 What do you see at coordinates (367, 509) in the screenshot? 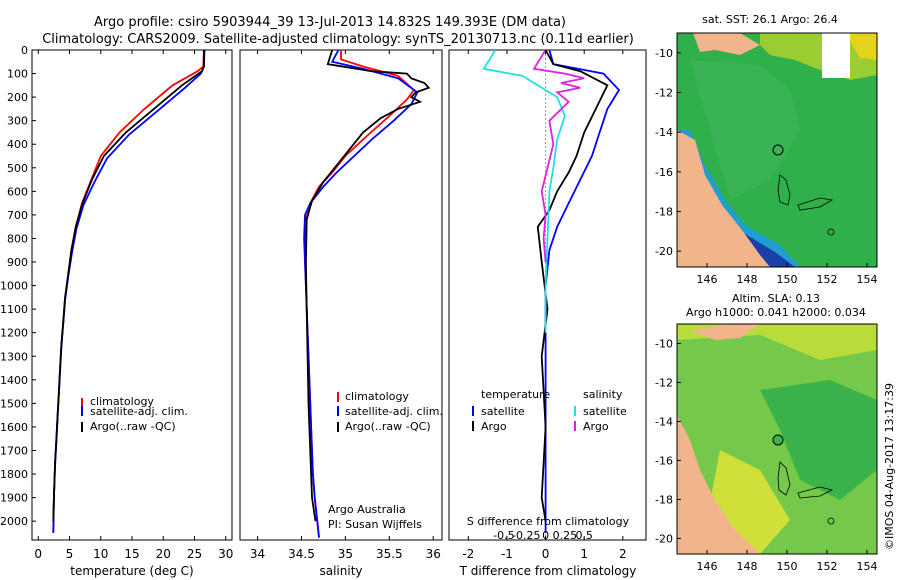
I see `salinity-annotation-1: Argo Australia` at bounding box center [367, 509].